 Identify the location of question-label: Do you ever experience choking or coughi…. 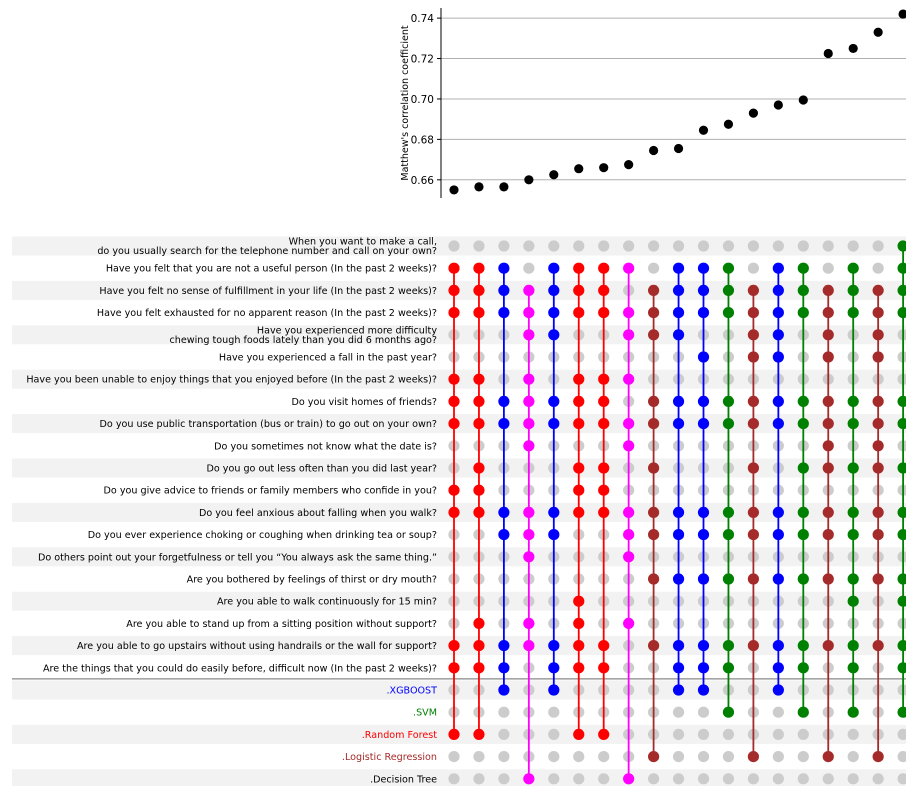
(262, 535).